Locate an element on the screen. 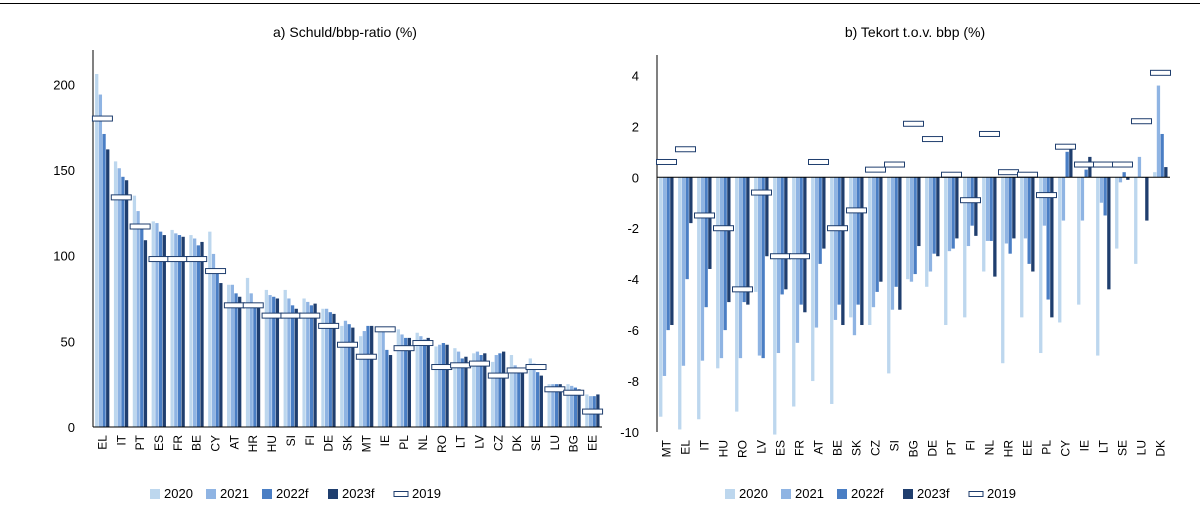  y-tick-label: 200 is located at coordinates (64, 84).